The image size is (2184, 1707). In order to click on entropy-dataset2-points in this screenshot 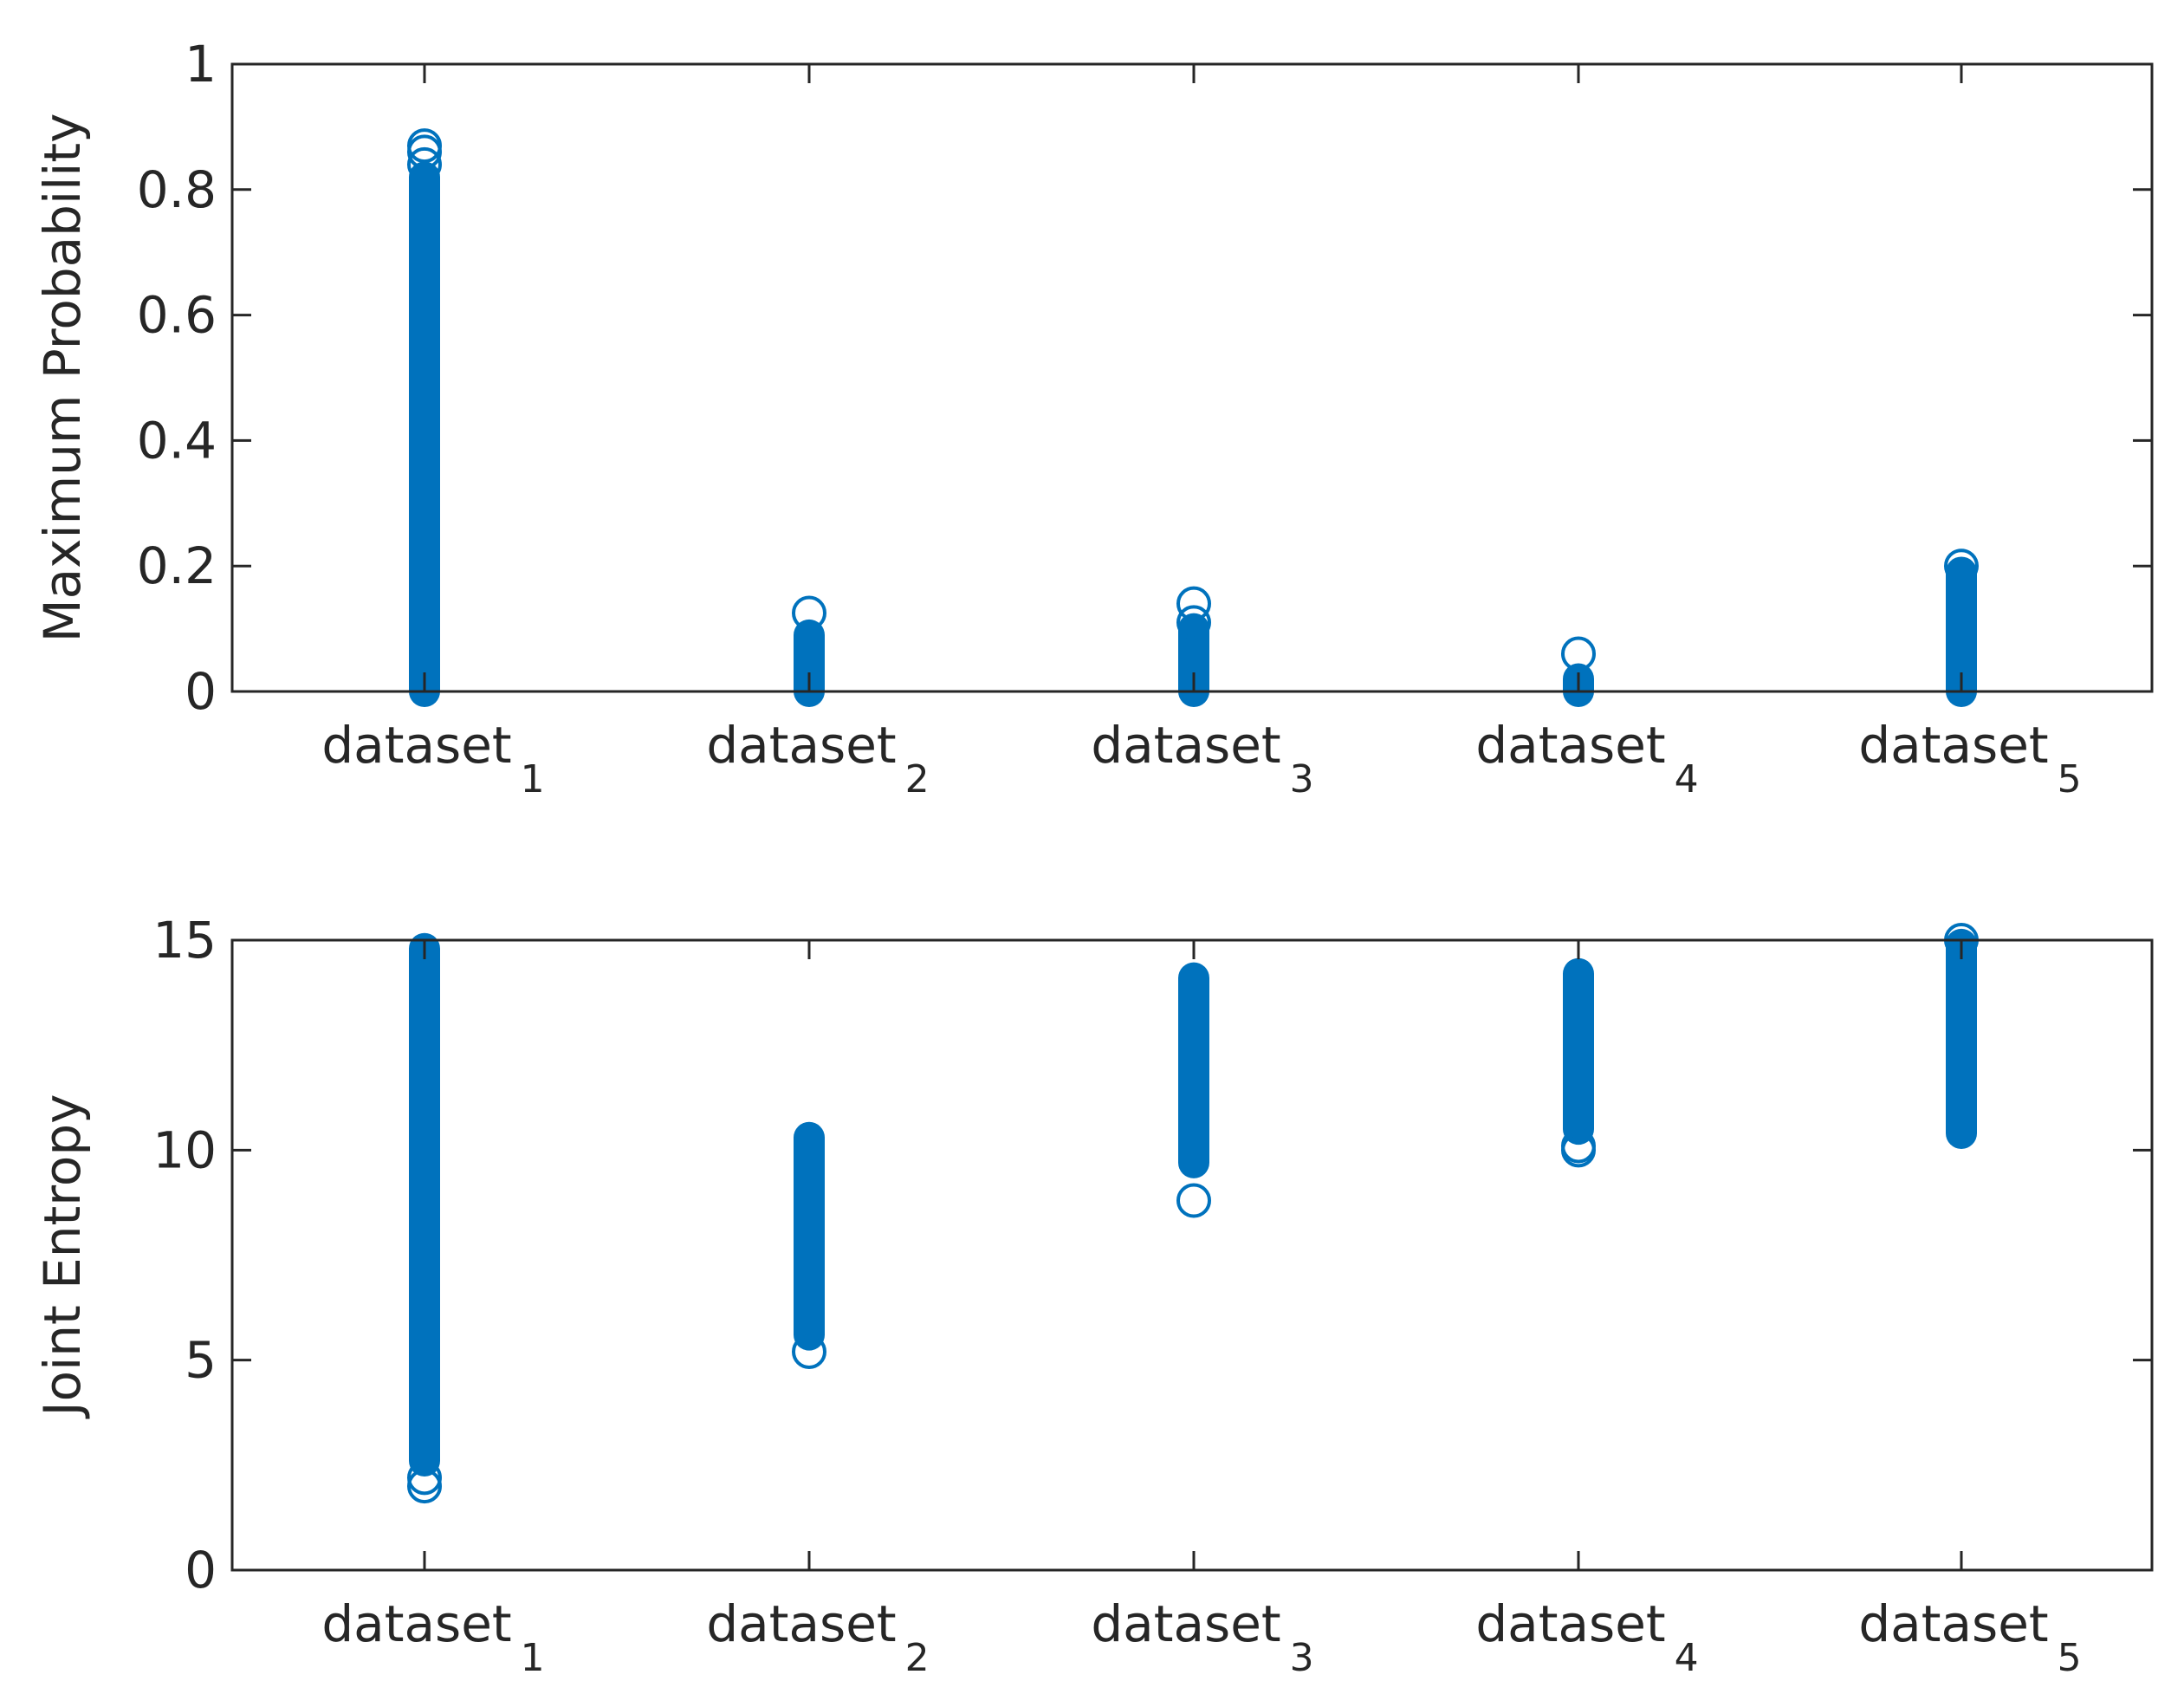, I will do `click(809, 1236)`.